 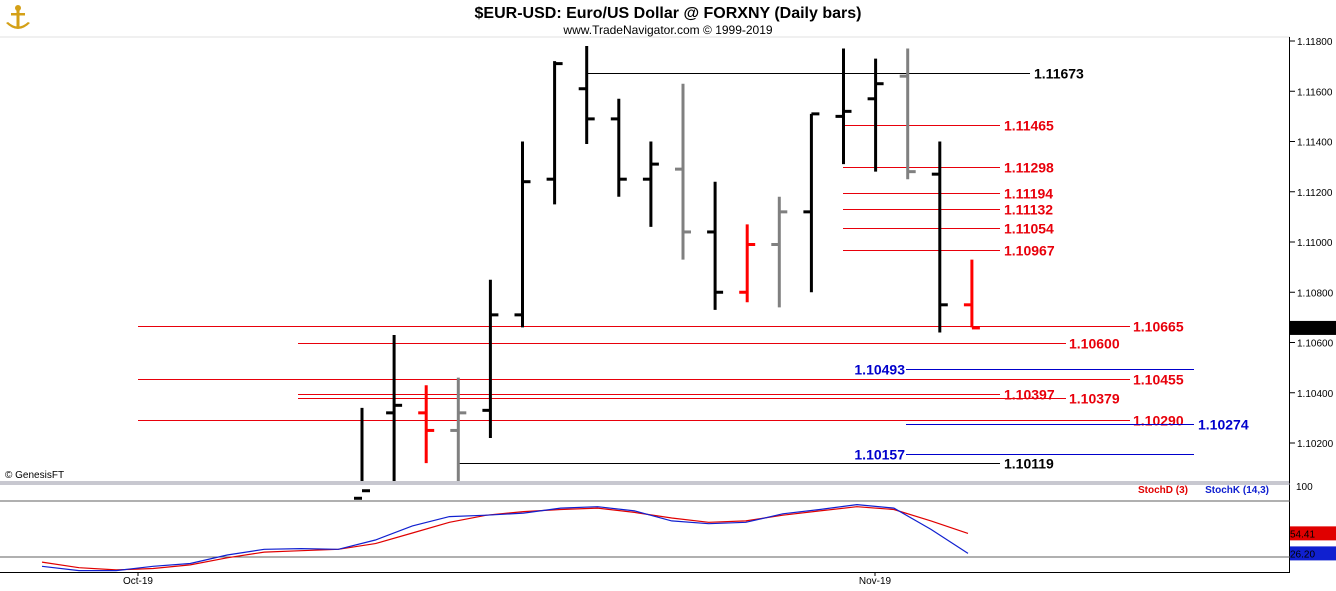 What do you see at coordinates (1029, 168) in the screenshot?
I see `level-label-1.11298: 1.11298` at bounding box center [1029, 168].